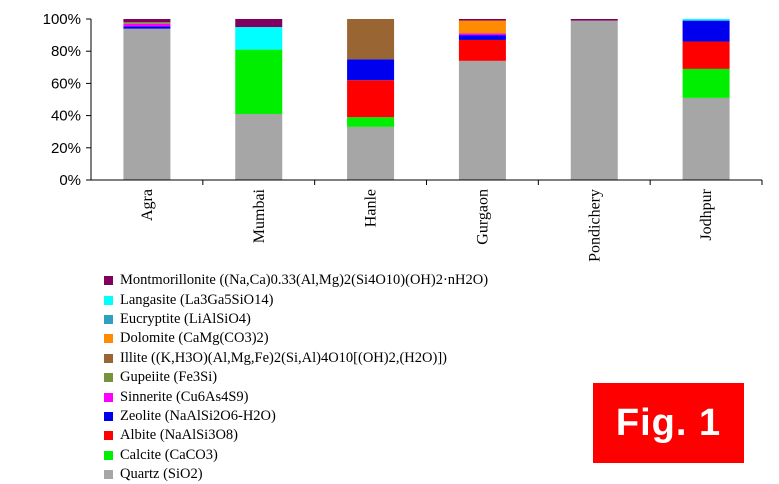  Describe the element at coordinates (296, 338) in the screenshot. I see `legend-item: Dolomite (CaMg(CO3)2)` at that location.